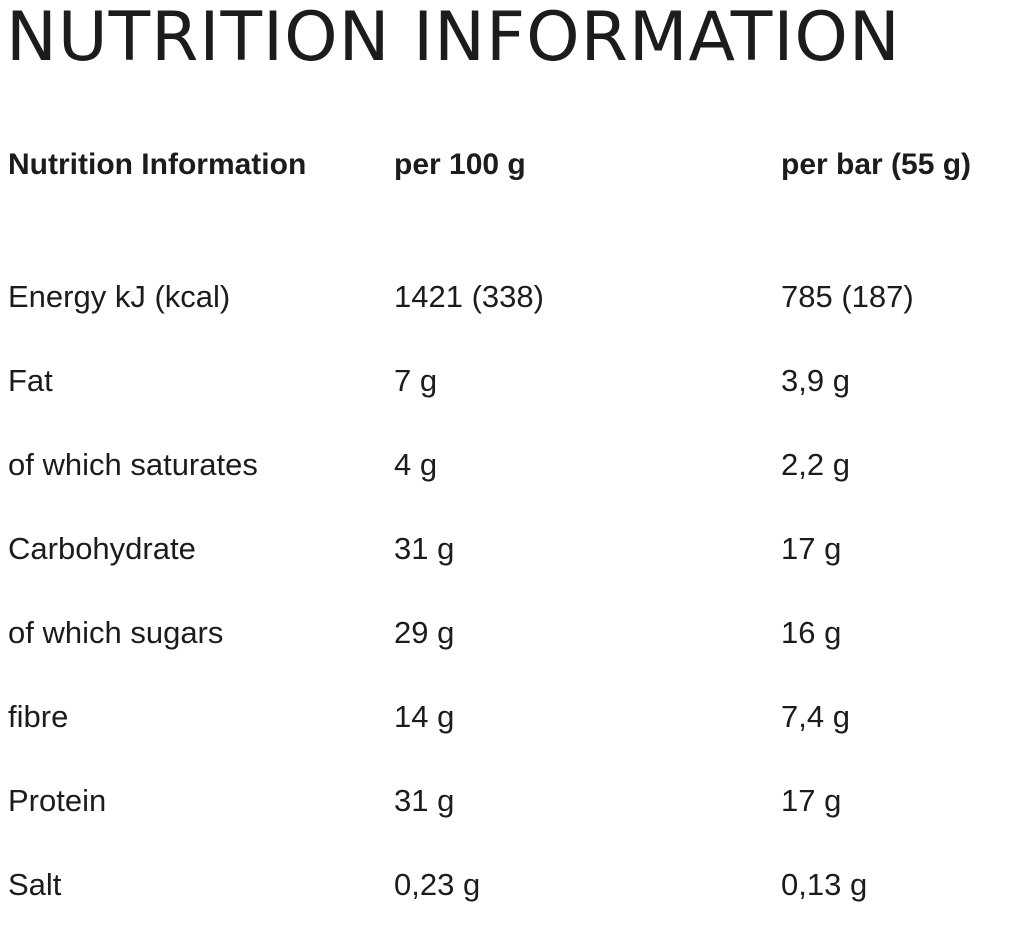 Image resolution: width=1024 pixels, height=944 pixels. Describe the element at coordinates (157, 164) in the screenshot. I see `column-header-nutrient: Nutrition Information` at that location.